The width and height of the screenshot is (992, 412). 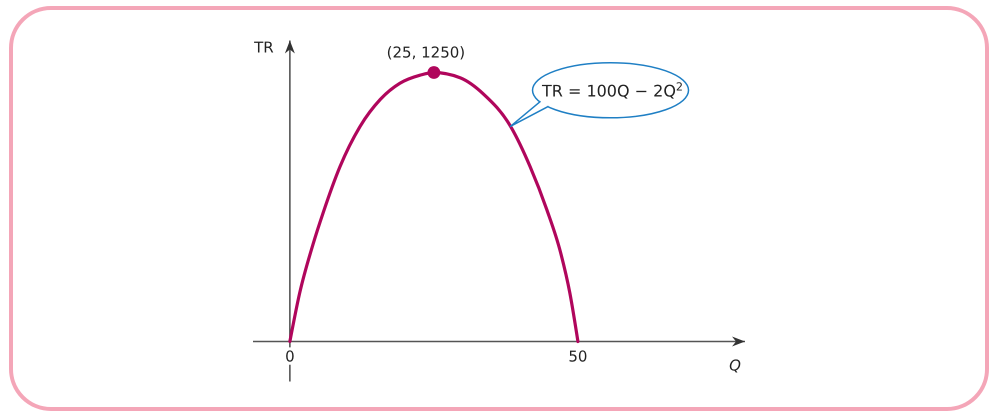 What do you see at coordinates (578, 357) in the screenshot?
I see `x-tick-label: 50` at bounding box center [578, 357].